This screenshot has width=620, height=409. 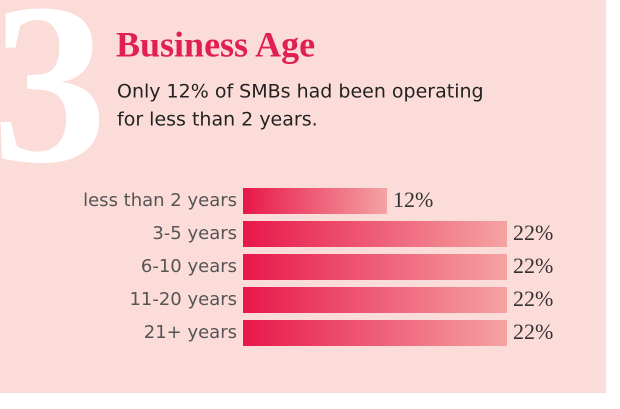 What do you see at coordinates (189, 266) in the screenshot?
I see `category-label: 6-10 years` at bounding box center [189, 266].